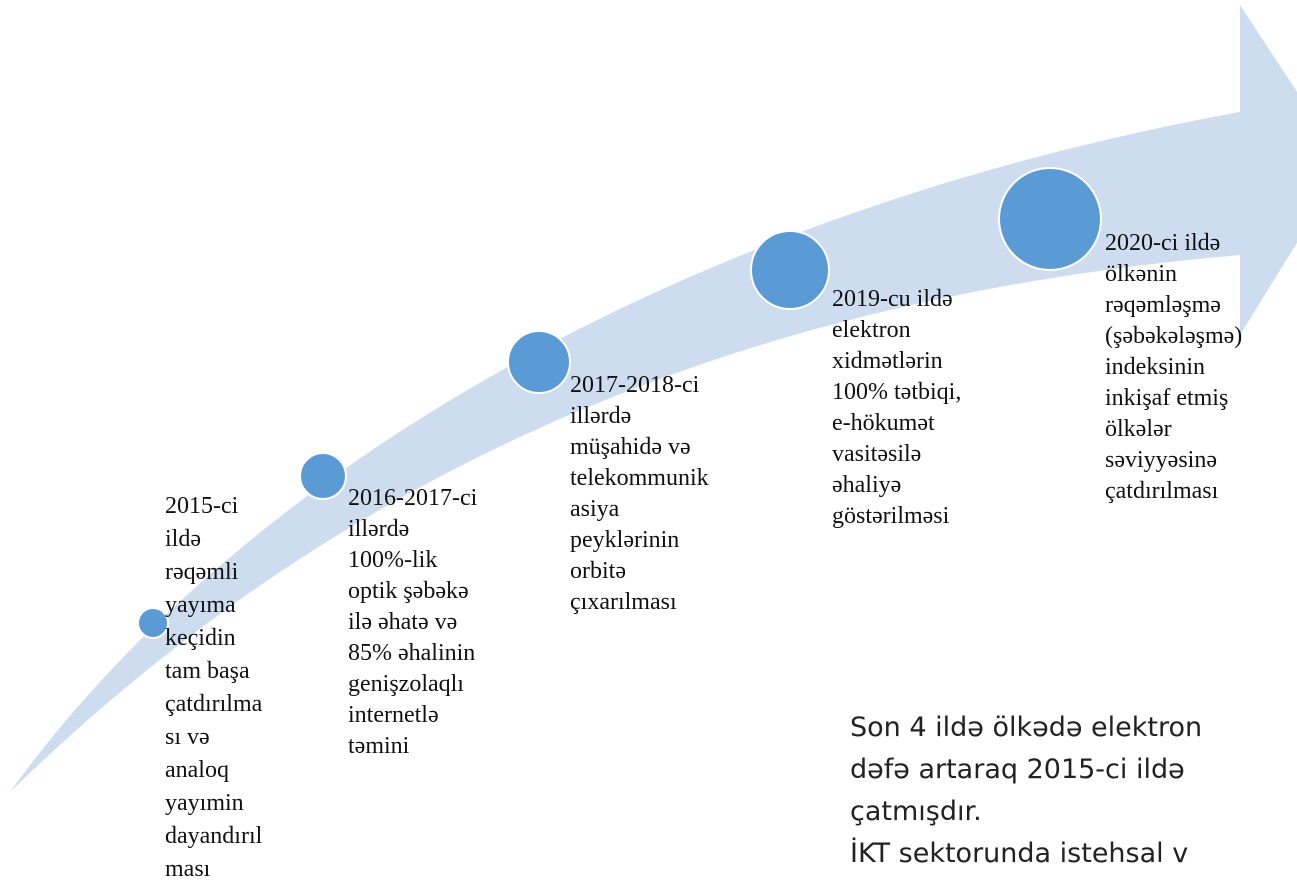 The height and width of the screenshot is (895, 1297). I want to click on text-line: (şəbəkələşmə), so click(1174, 336).